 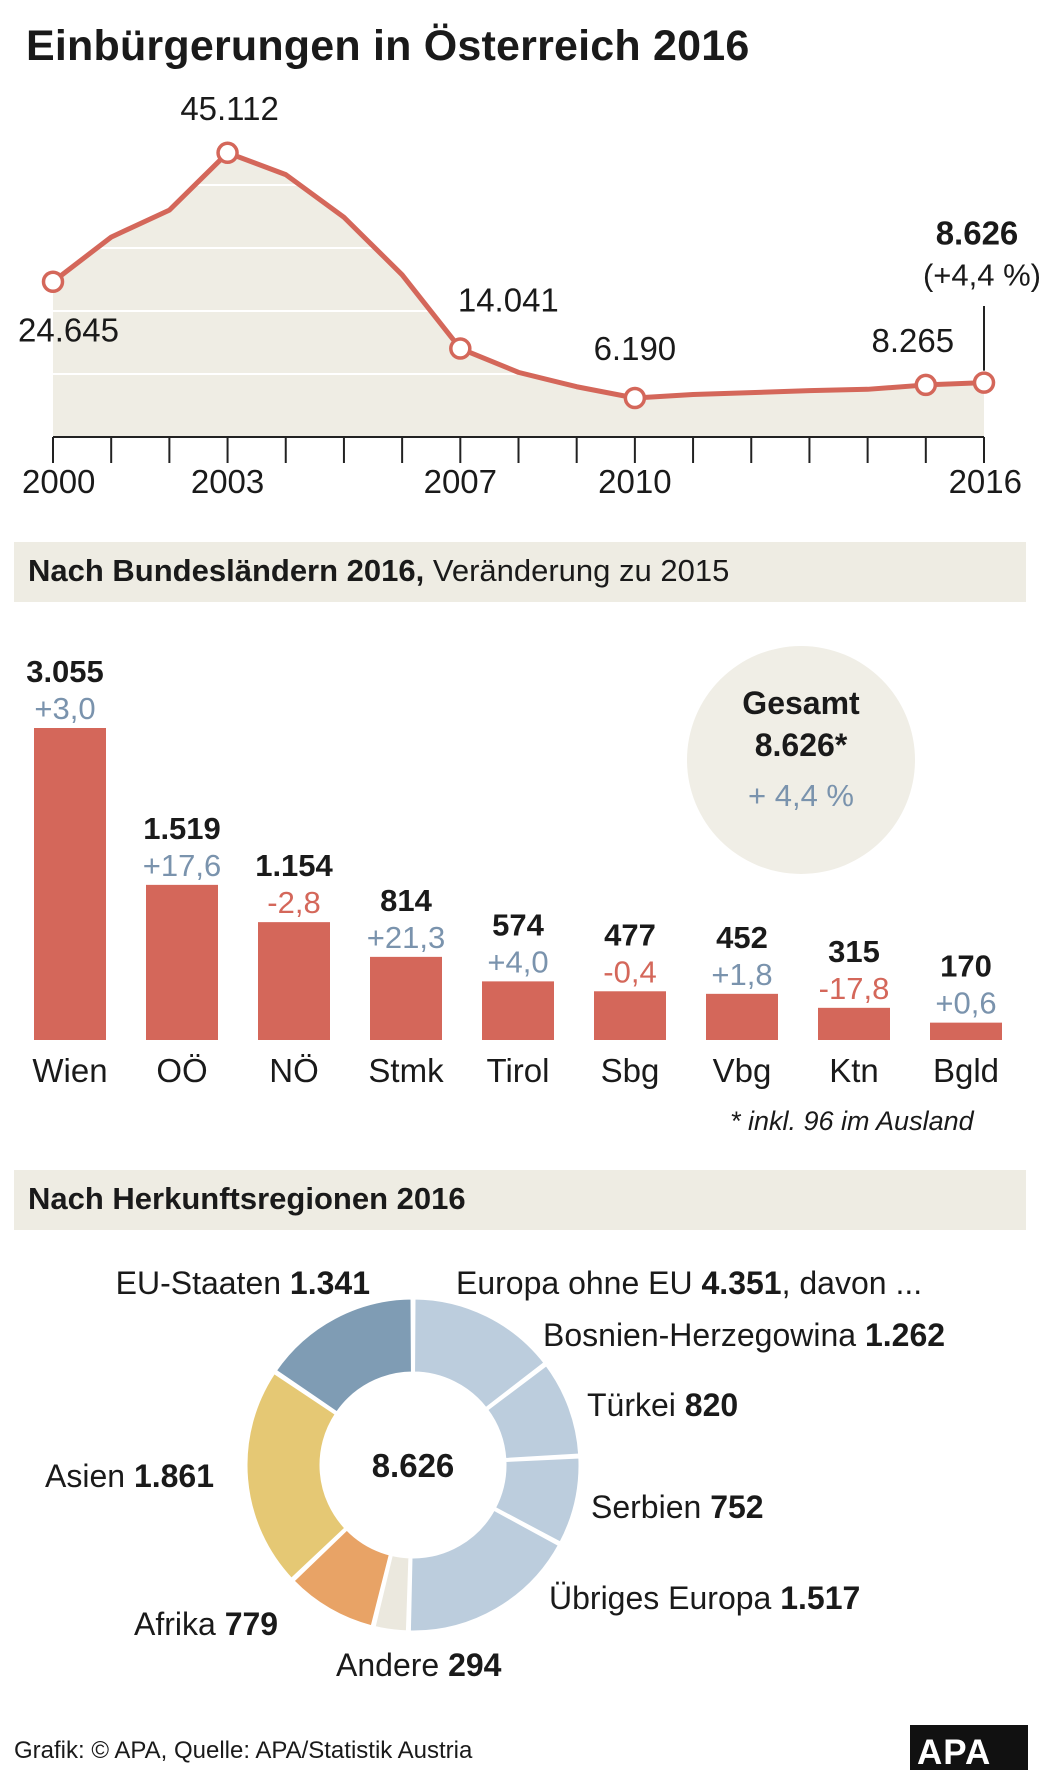 What do you see at coordinates (227, 481) in the screenshot?
I see `x-tick-label: 2003` at bounding box center [227, 481].